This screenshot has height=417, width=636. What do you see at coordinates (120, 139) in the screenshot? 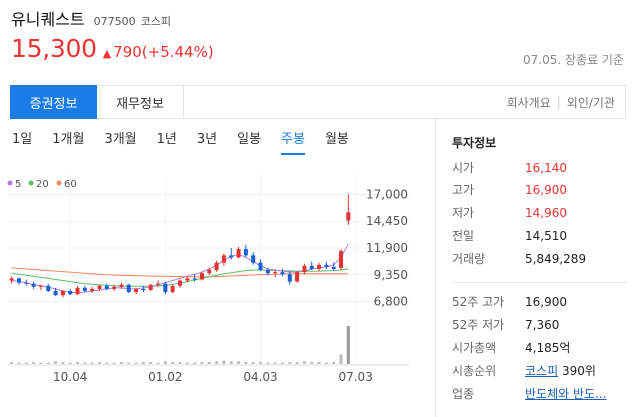
I see `period-3m: 3개월` at bounding box center [120, 139].